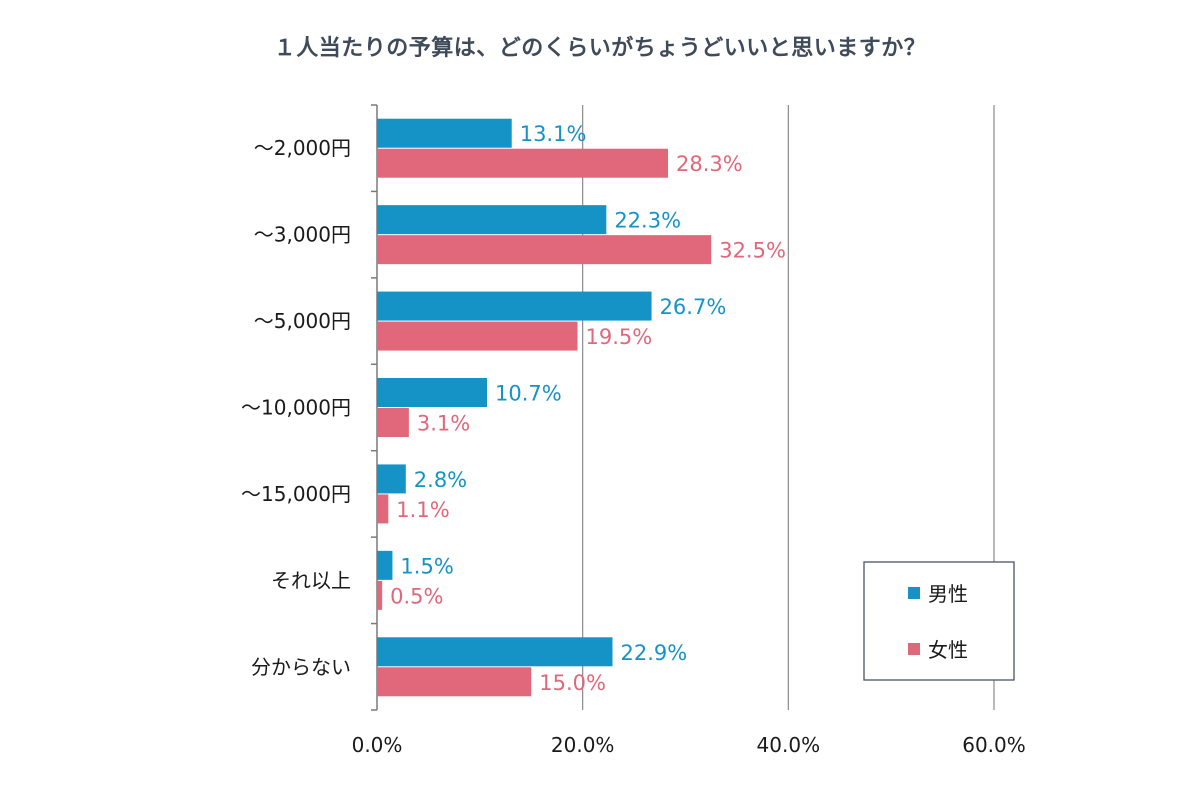 The height and width of the screenshot is (800, 1200). What do you see at coordinates (553, 134) in the screenshot?
I see `data-label: 13.1%` at bounding box center [553, 134].